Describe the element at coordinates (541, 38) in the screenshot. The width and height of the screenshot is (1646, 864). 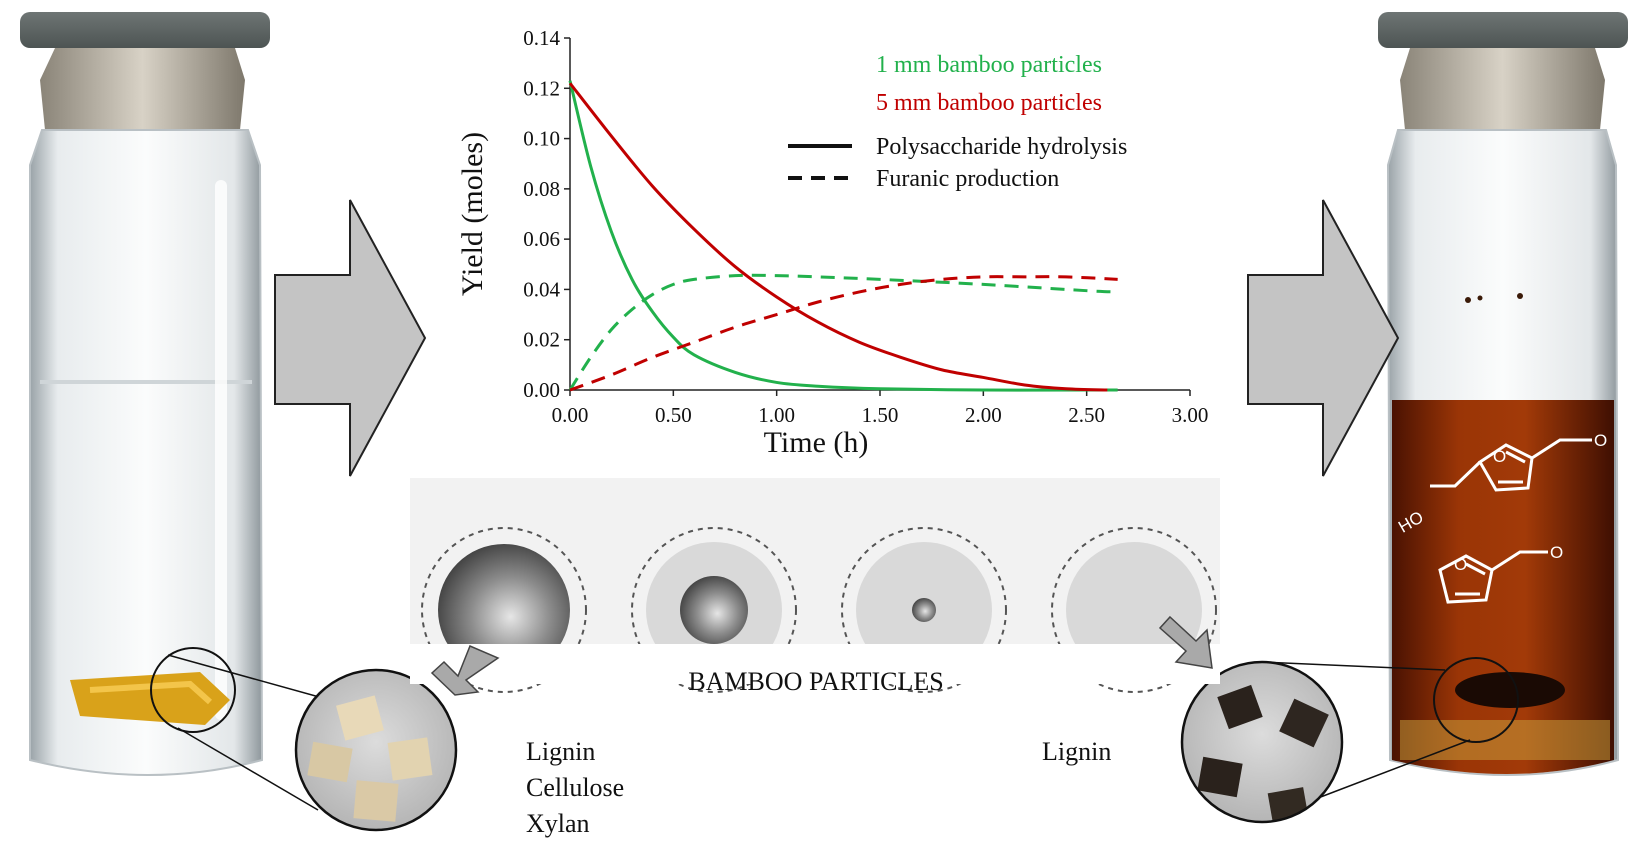
I see `y-tick-label: 0.14` at that location.